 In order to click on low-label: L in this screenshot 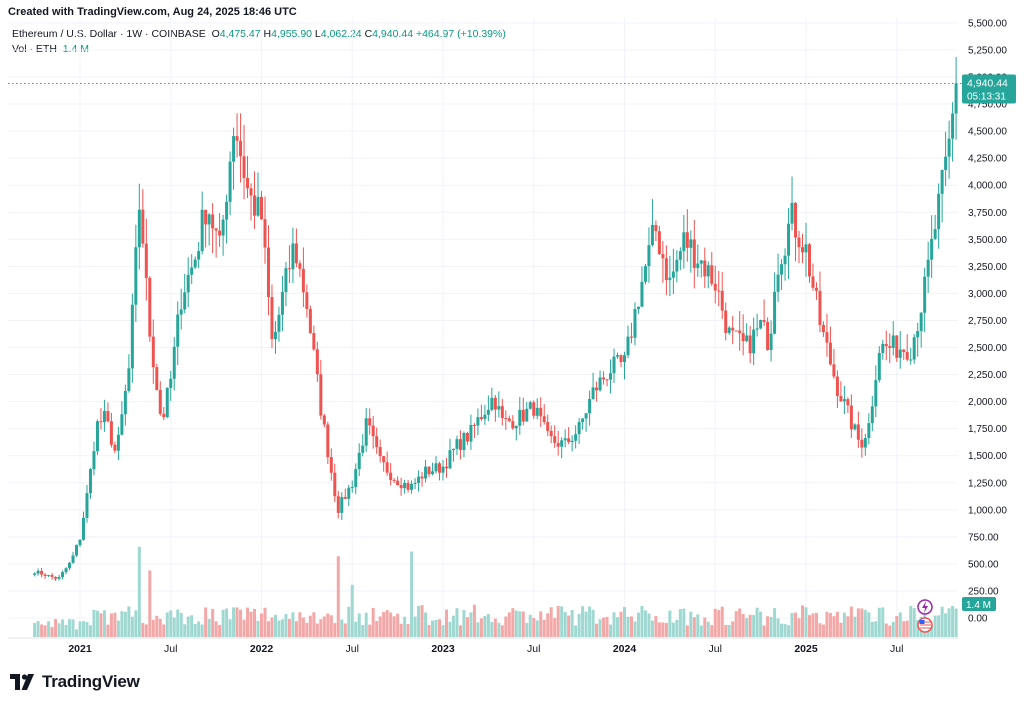, I will do `click(317, 34)`.